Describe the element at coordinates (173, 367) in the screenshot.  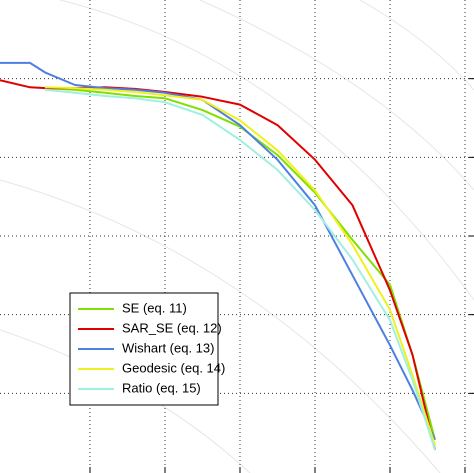
I see `legend-label: Geodesic (eq. 14)` at that location.